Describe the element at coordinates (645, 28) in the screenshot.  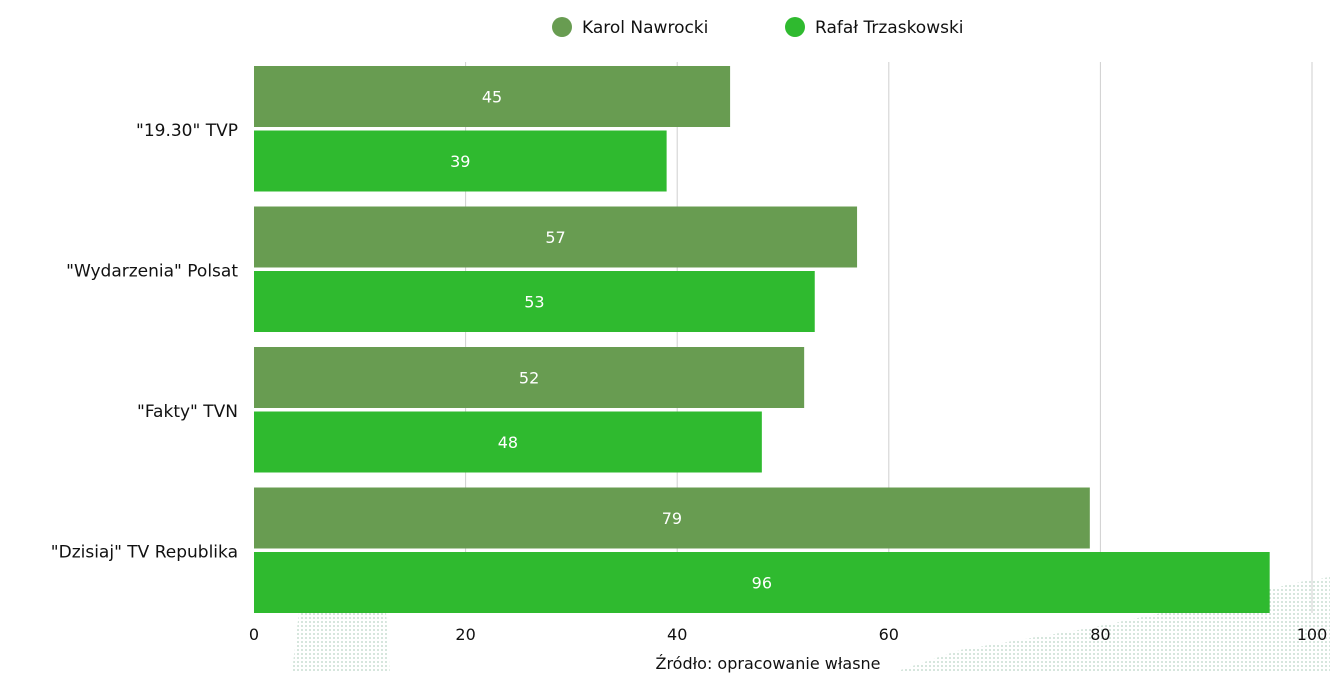
I see `legend-label: Karol Nawrocki` at that location.